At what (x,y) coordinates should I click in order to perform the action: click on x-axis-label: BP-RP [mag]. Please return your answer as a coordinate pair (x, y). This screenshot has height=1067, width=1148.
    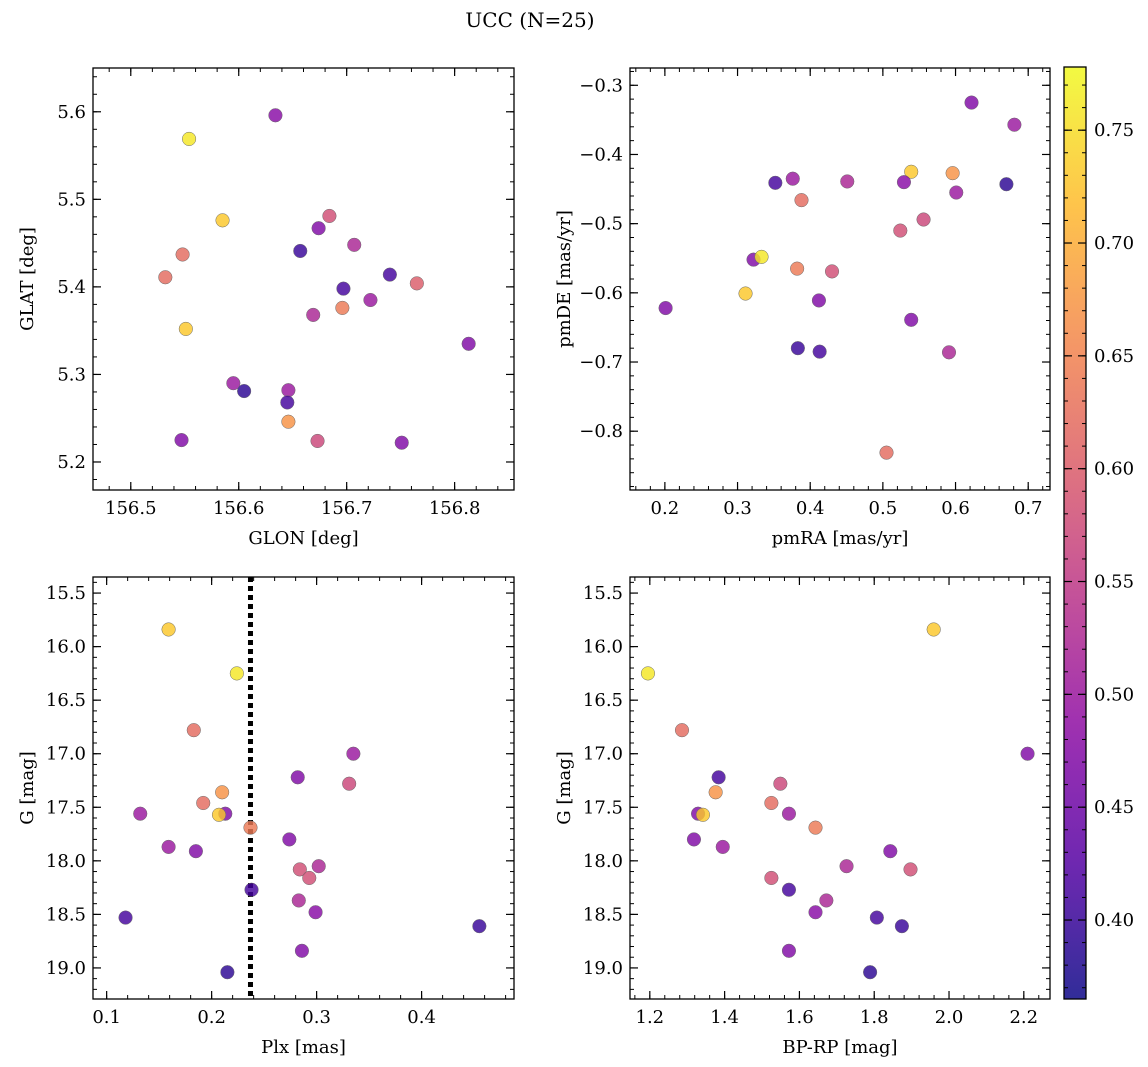
    Looking at the image, I should click on (839, 1047).